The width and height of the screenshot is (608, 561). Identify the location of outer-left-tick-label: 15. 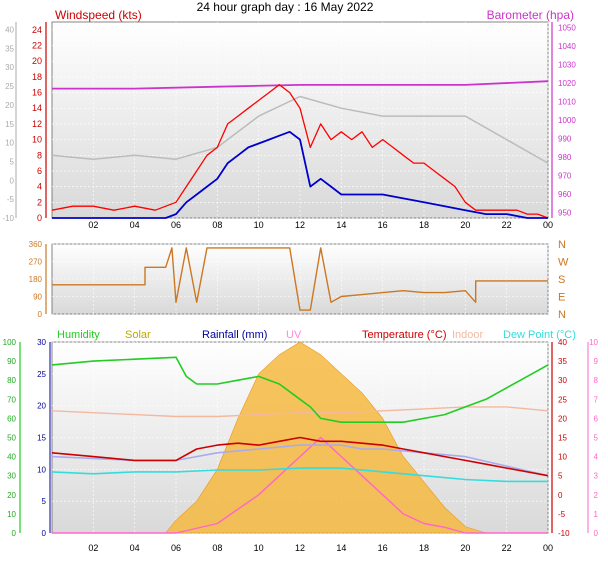
(9, 124).